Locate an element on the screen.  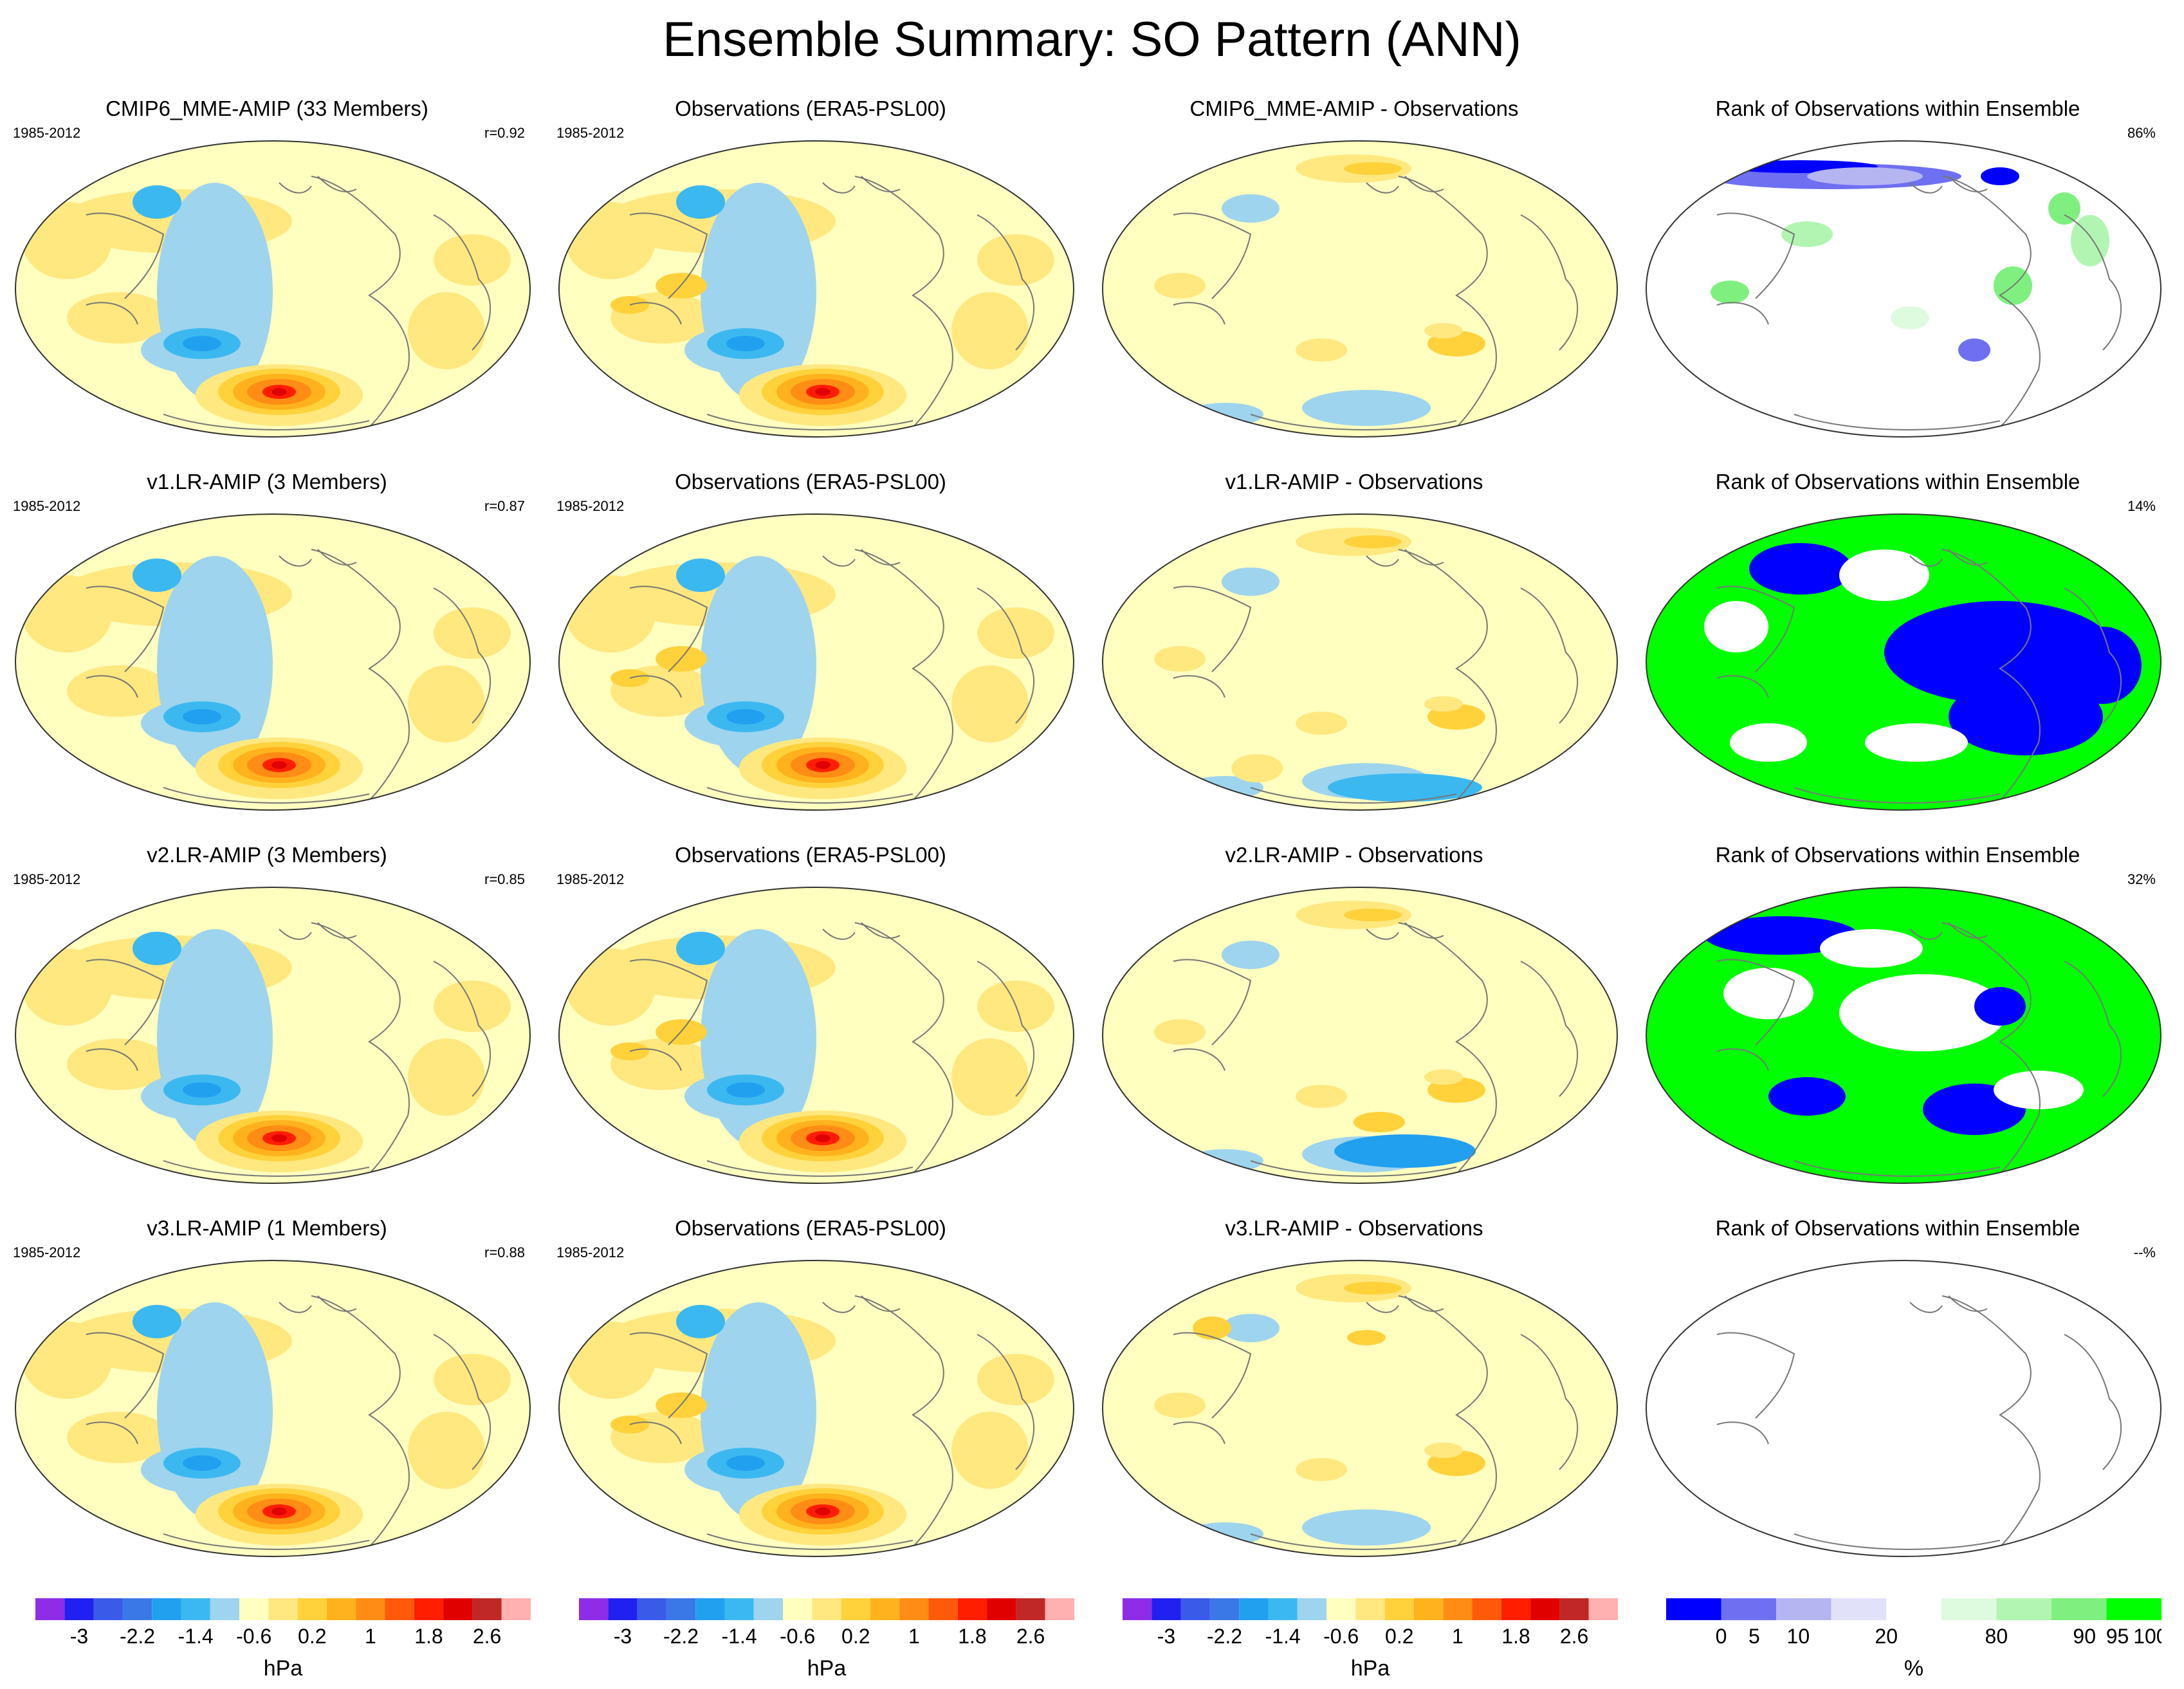
colorbar-tick-label: 80 is located at coordinates (1997, 1637).